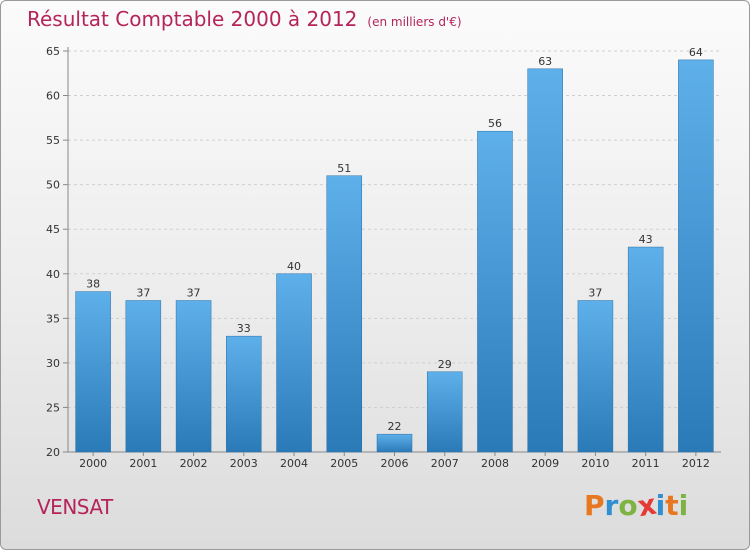 The image size is (750, 550). I want to click on y-tick-label: 60, so click(53, 96).